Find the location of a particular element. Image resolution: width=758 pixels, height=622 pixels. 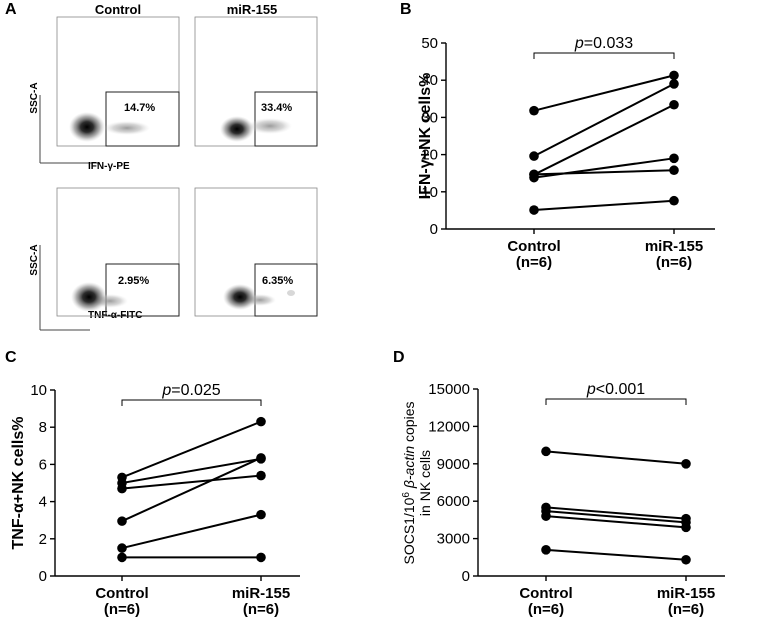

y-axis-title-line2: in NK cells is located at coordinates (425, 483).